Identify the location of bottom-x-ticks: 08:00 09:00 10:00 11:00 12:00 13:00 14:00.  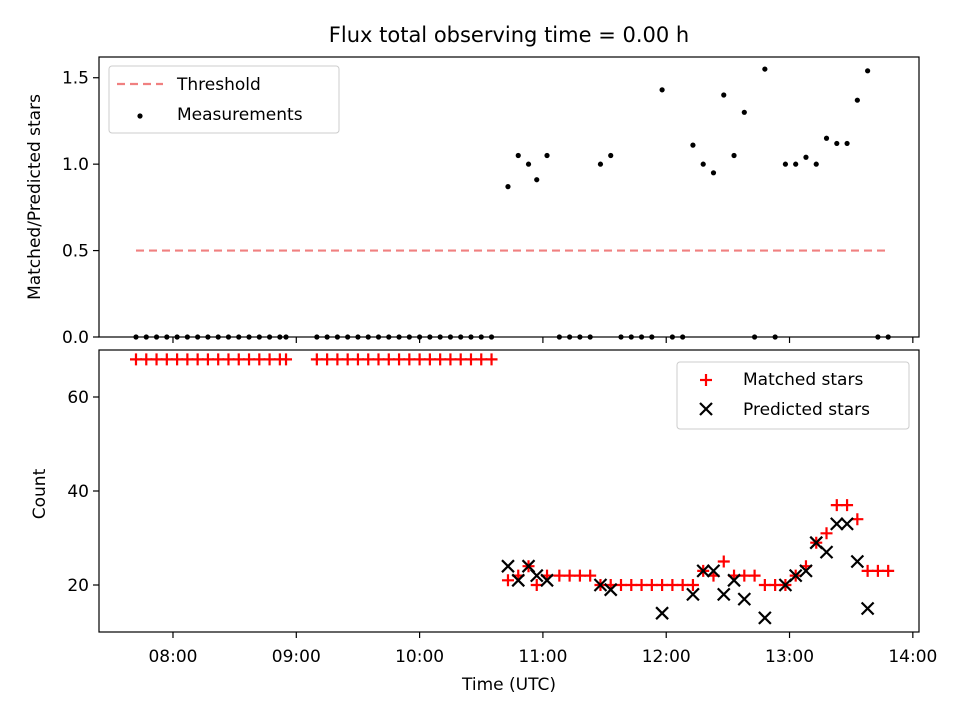
(542, 649).